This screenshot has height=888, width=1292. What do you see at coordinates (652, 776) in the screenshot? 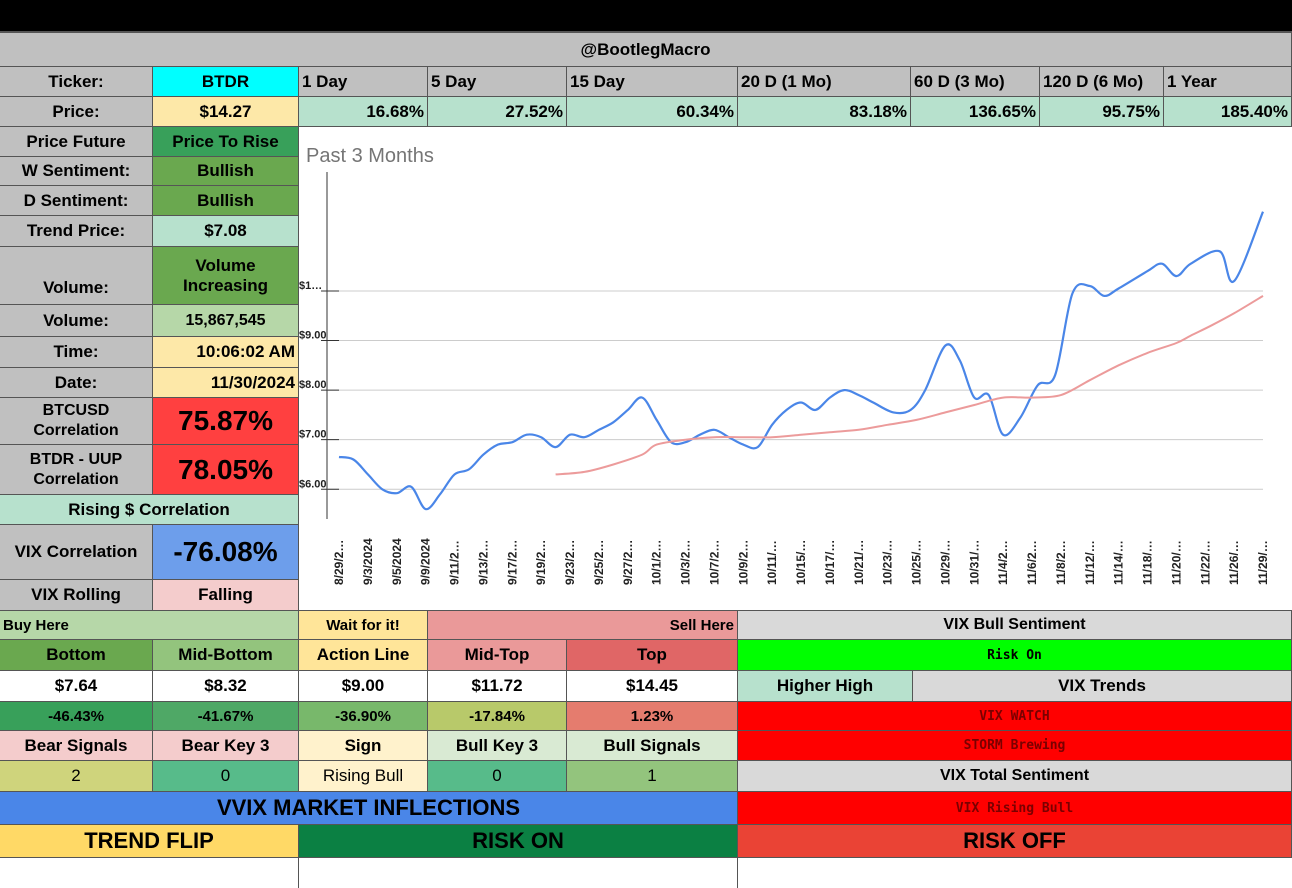
I see `signal-value-bull-signals: 1` at bounding box center [652, 776].